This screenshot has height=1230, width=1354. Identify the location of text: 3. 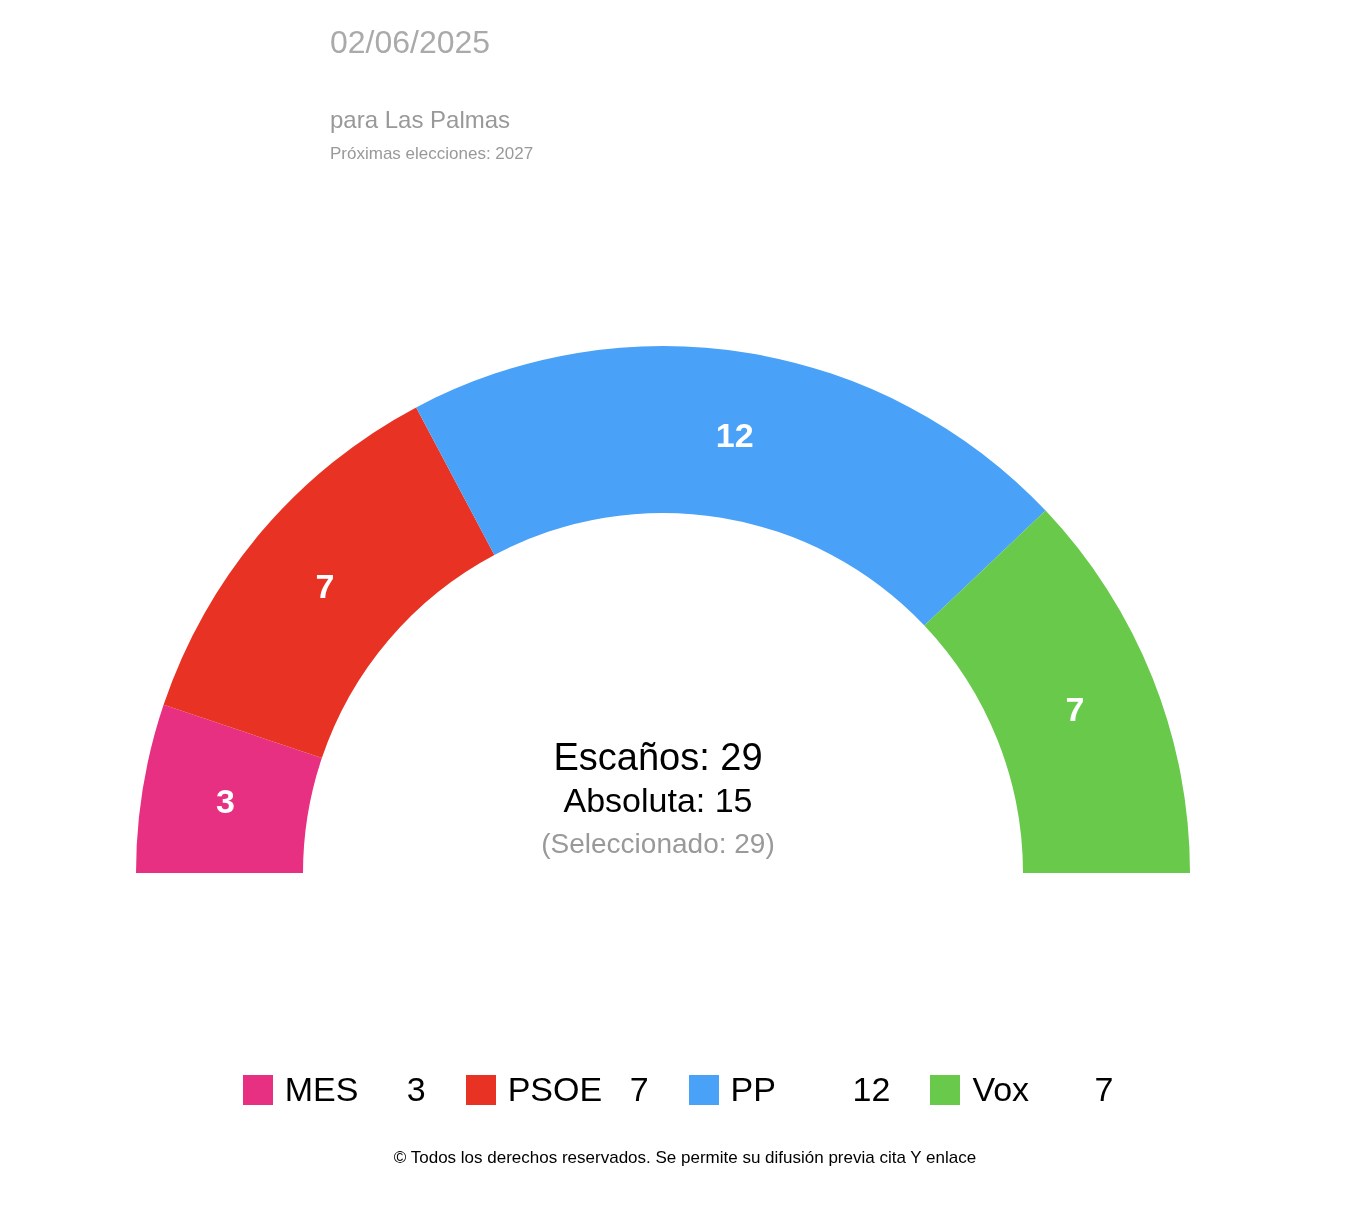
(416, 1089).